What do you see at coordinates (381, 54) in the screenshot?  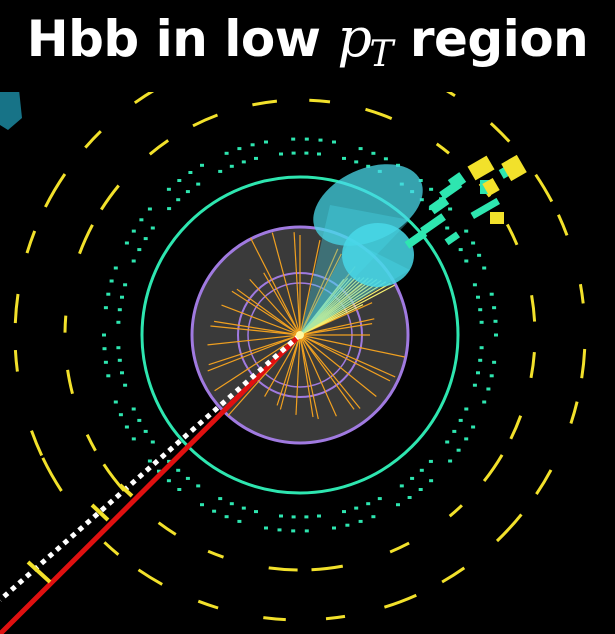 I see `title-subscript: T` at bounding box center [381, 54].